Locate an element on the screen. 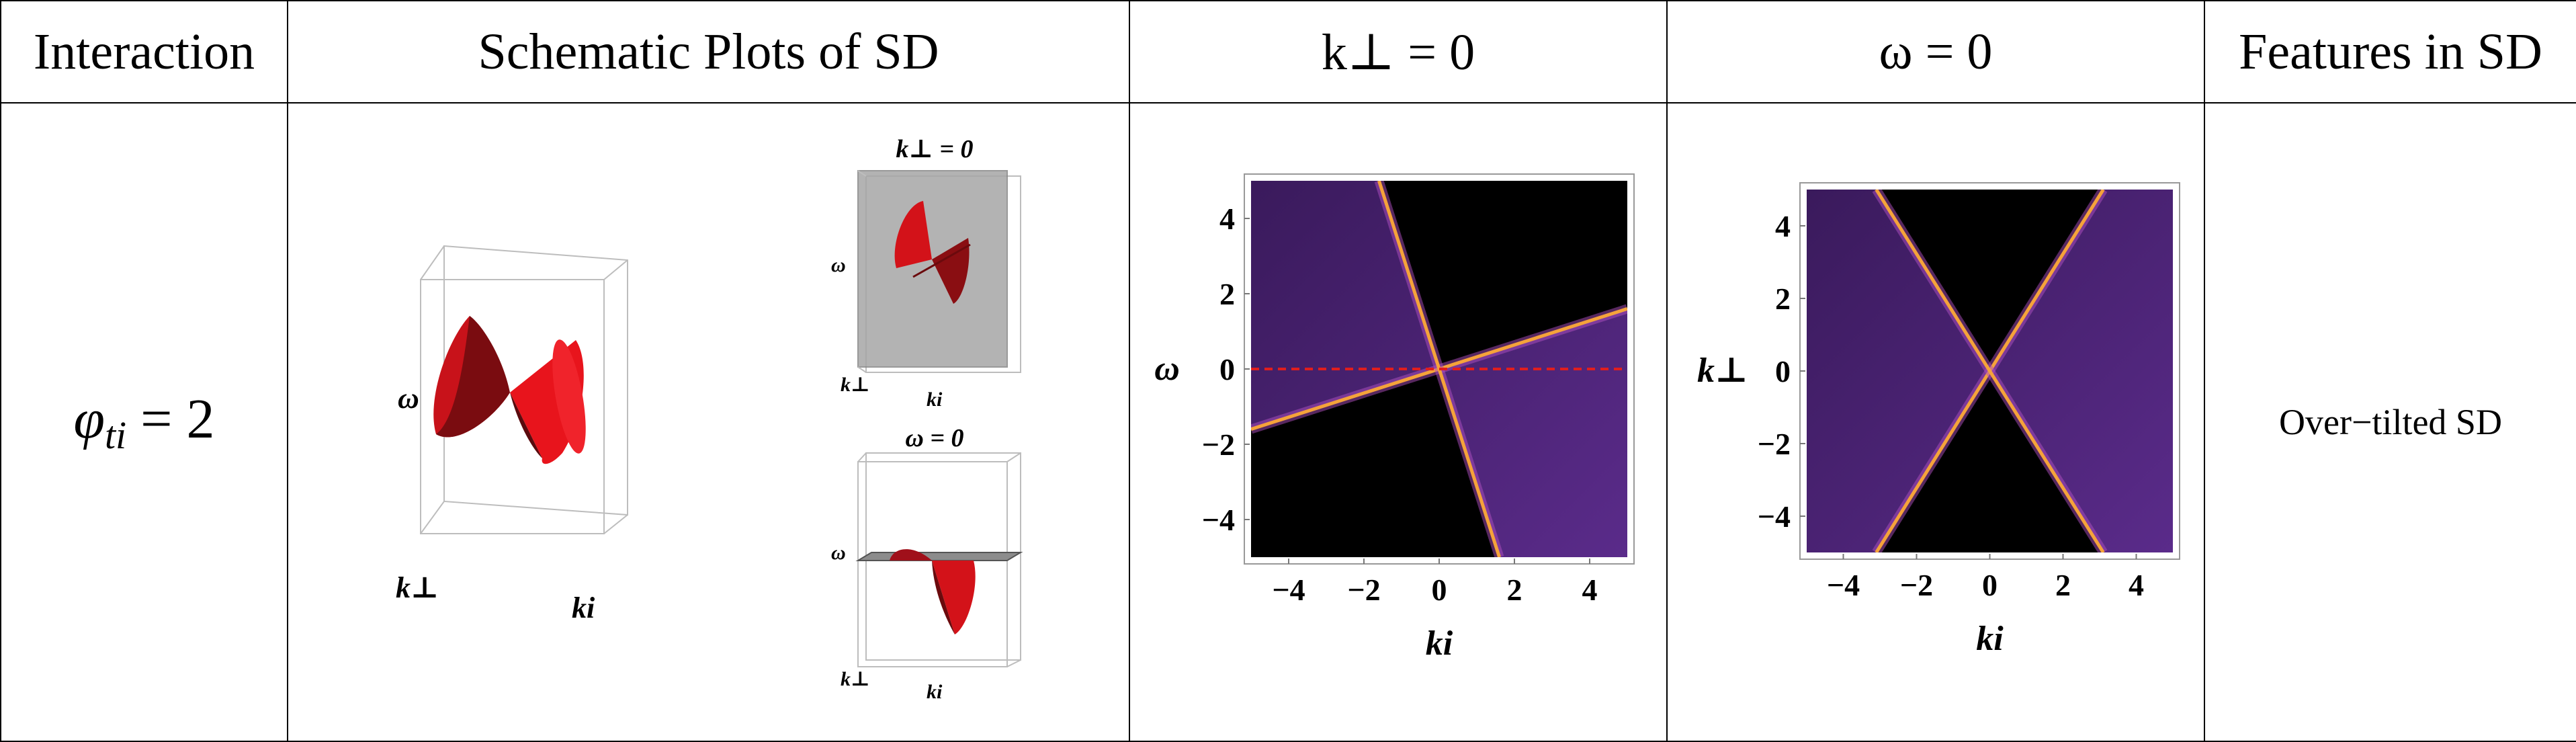 The height and width of the screenshot is (742, 2576). omega-zero-heatmap: −4 −2 0 2 4 −4 −2 0 2 4 ki k⊥ is located at coordinates (1938, 420).